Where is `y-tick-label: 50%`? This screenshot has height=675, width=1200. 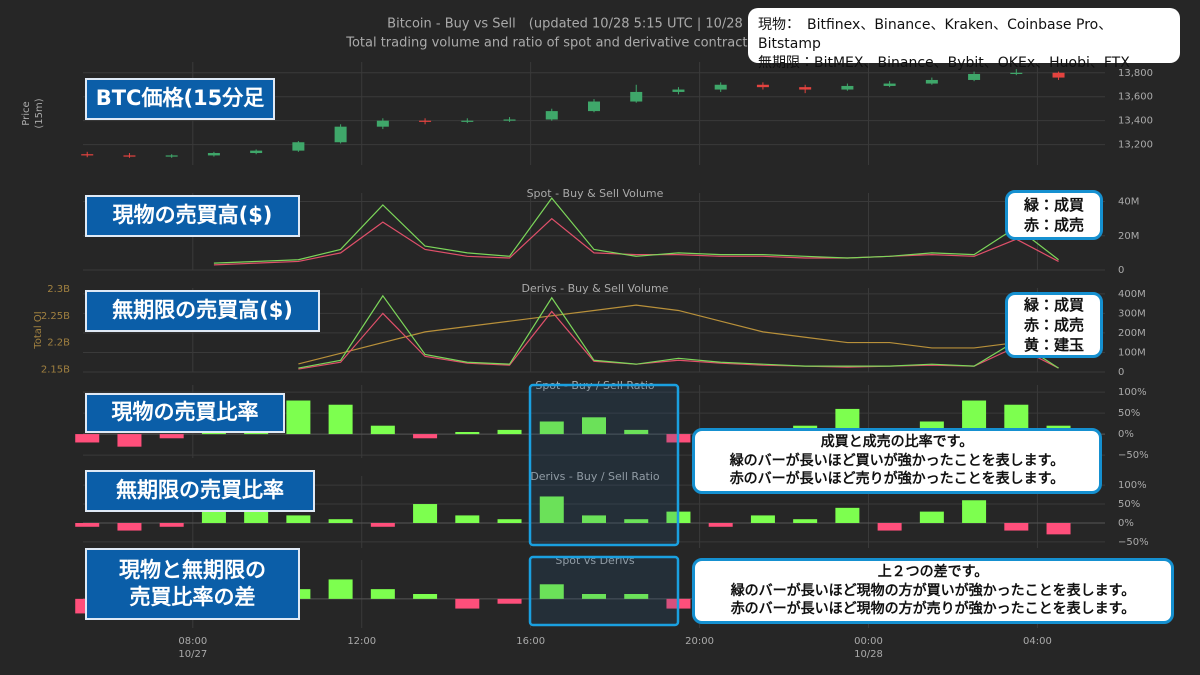
y-tick-label: 50% is located at coordinates (1129, 413).